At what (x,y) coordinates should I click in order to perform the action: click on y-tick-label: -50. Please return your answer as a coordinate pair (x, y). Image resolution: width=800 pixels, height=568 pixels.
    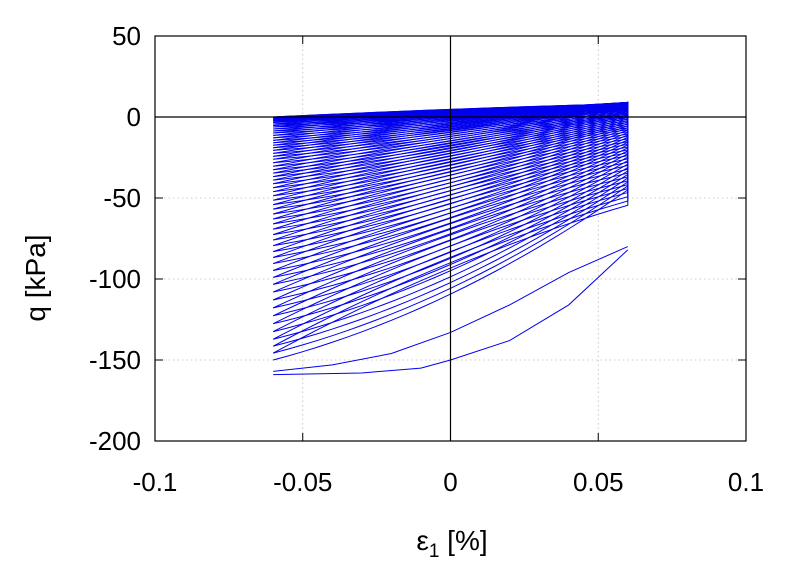
    Looking at the image, I should click on (122, 198).